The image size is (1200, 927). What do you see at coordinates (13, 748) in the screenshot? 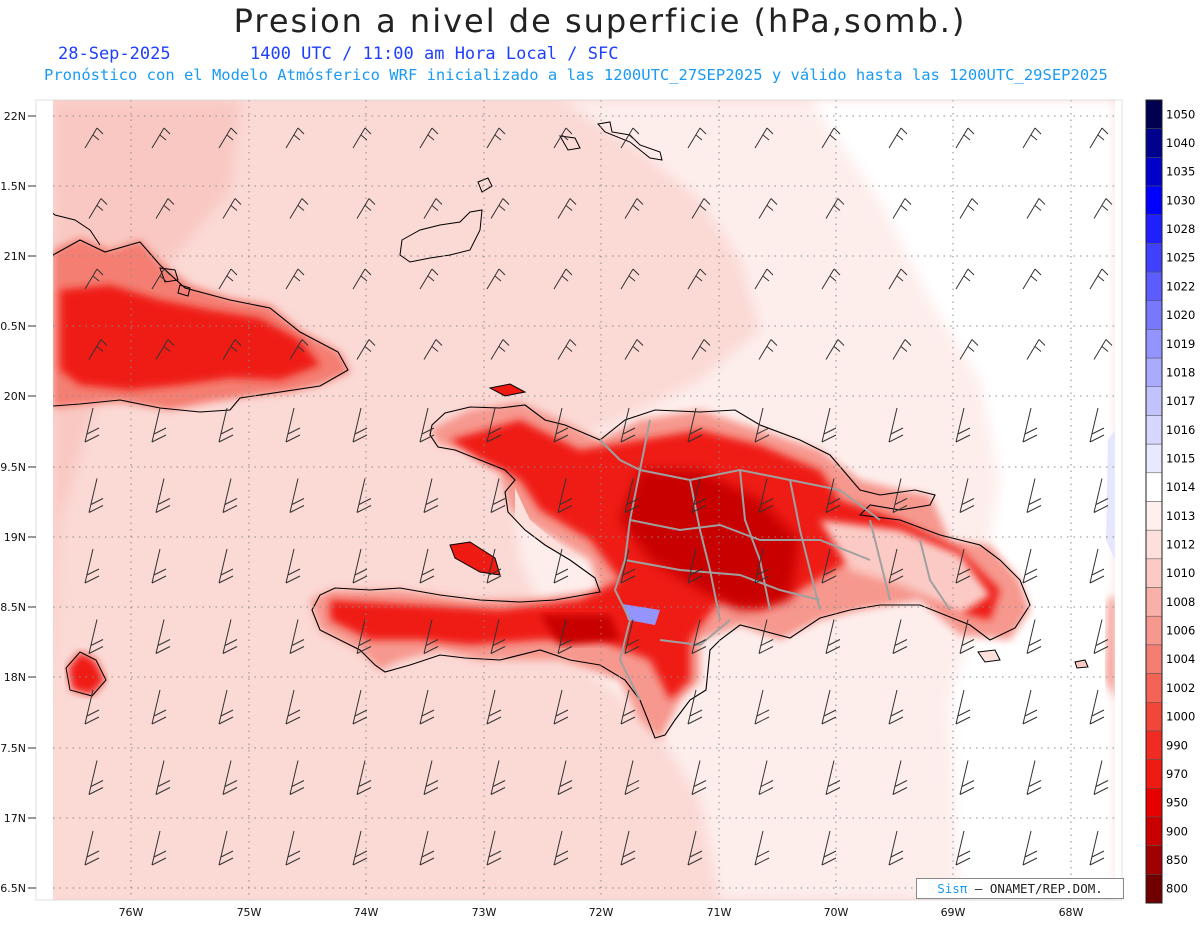
I see `lat-label: 7.5N` at bounding box center [13, 748].